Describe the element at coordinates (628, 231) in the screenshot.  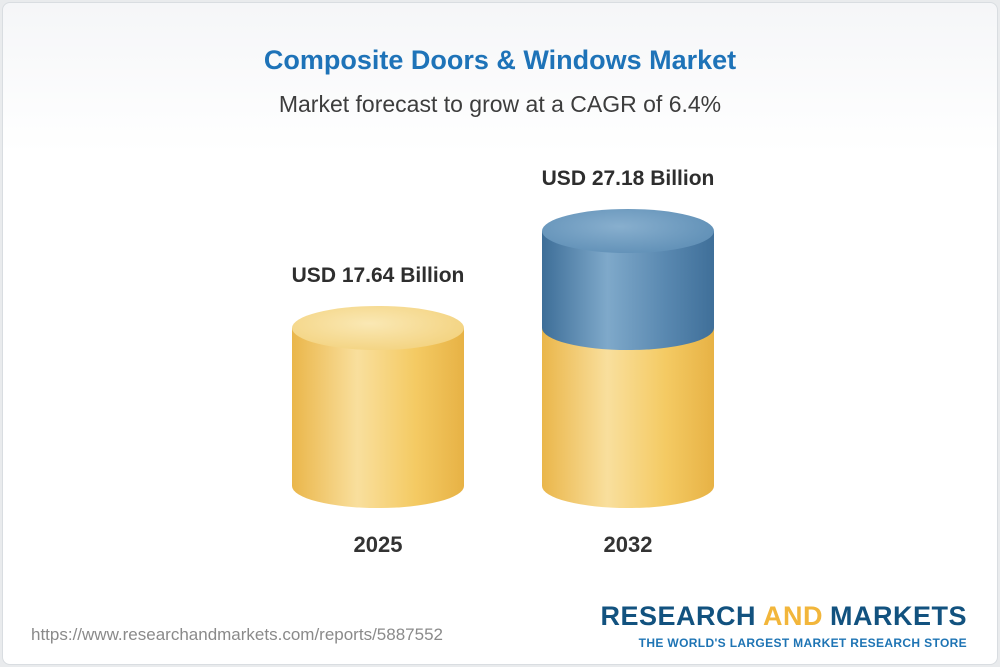
I see `cylinder-top-2032` at that location.